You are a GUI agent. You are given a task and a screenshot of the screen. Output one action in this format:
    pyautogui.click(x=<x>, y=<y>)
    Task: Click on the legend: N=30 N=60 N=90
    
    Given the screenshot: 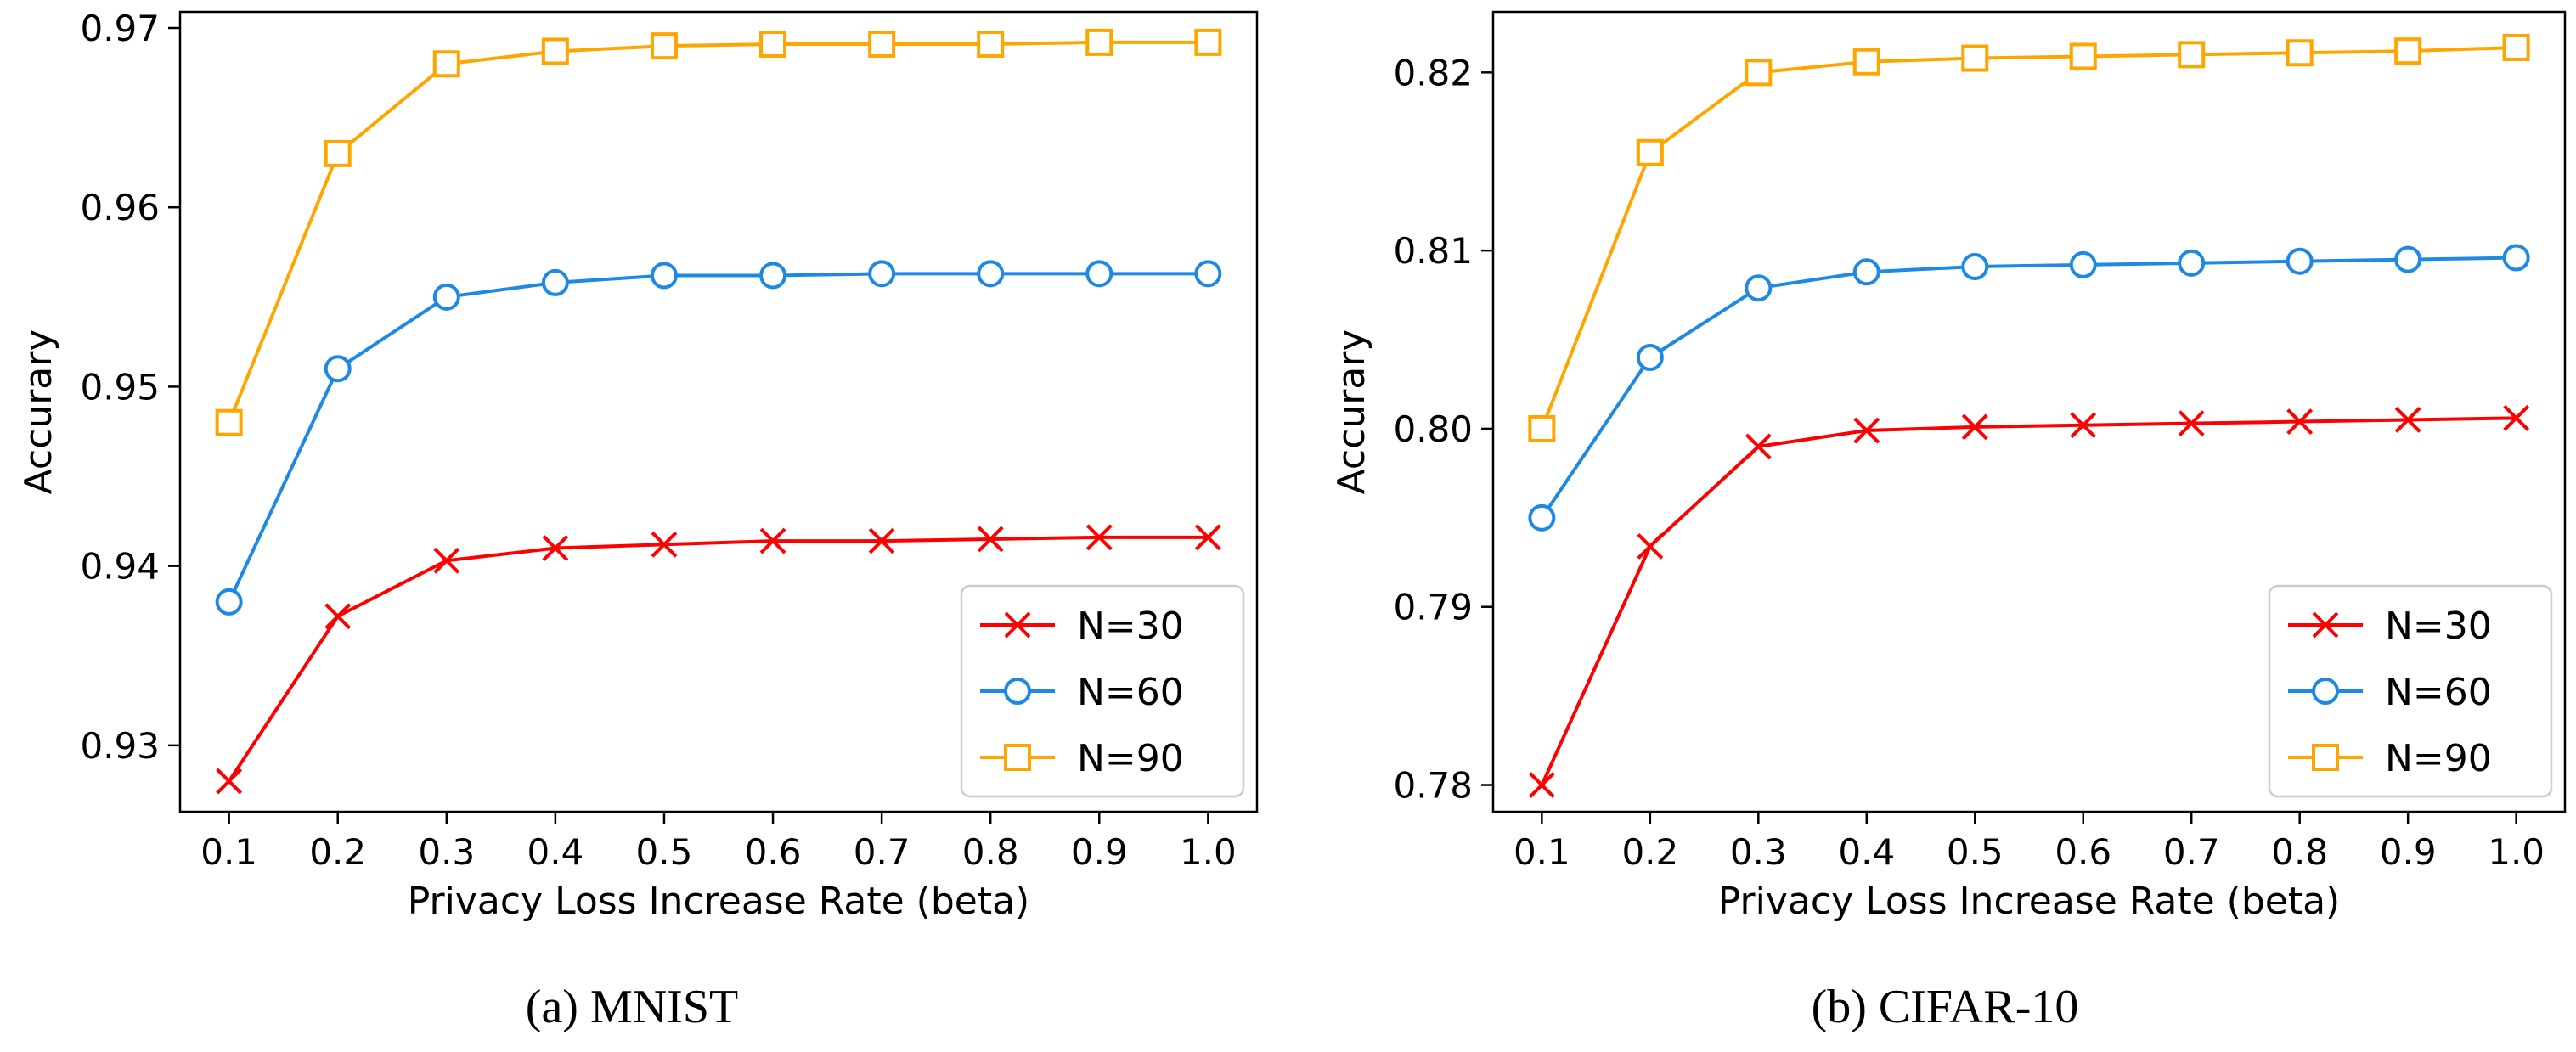 What is the action you would take?
    pyautogui.click(x=1102, y=691)
    